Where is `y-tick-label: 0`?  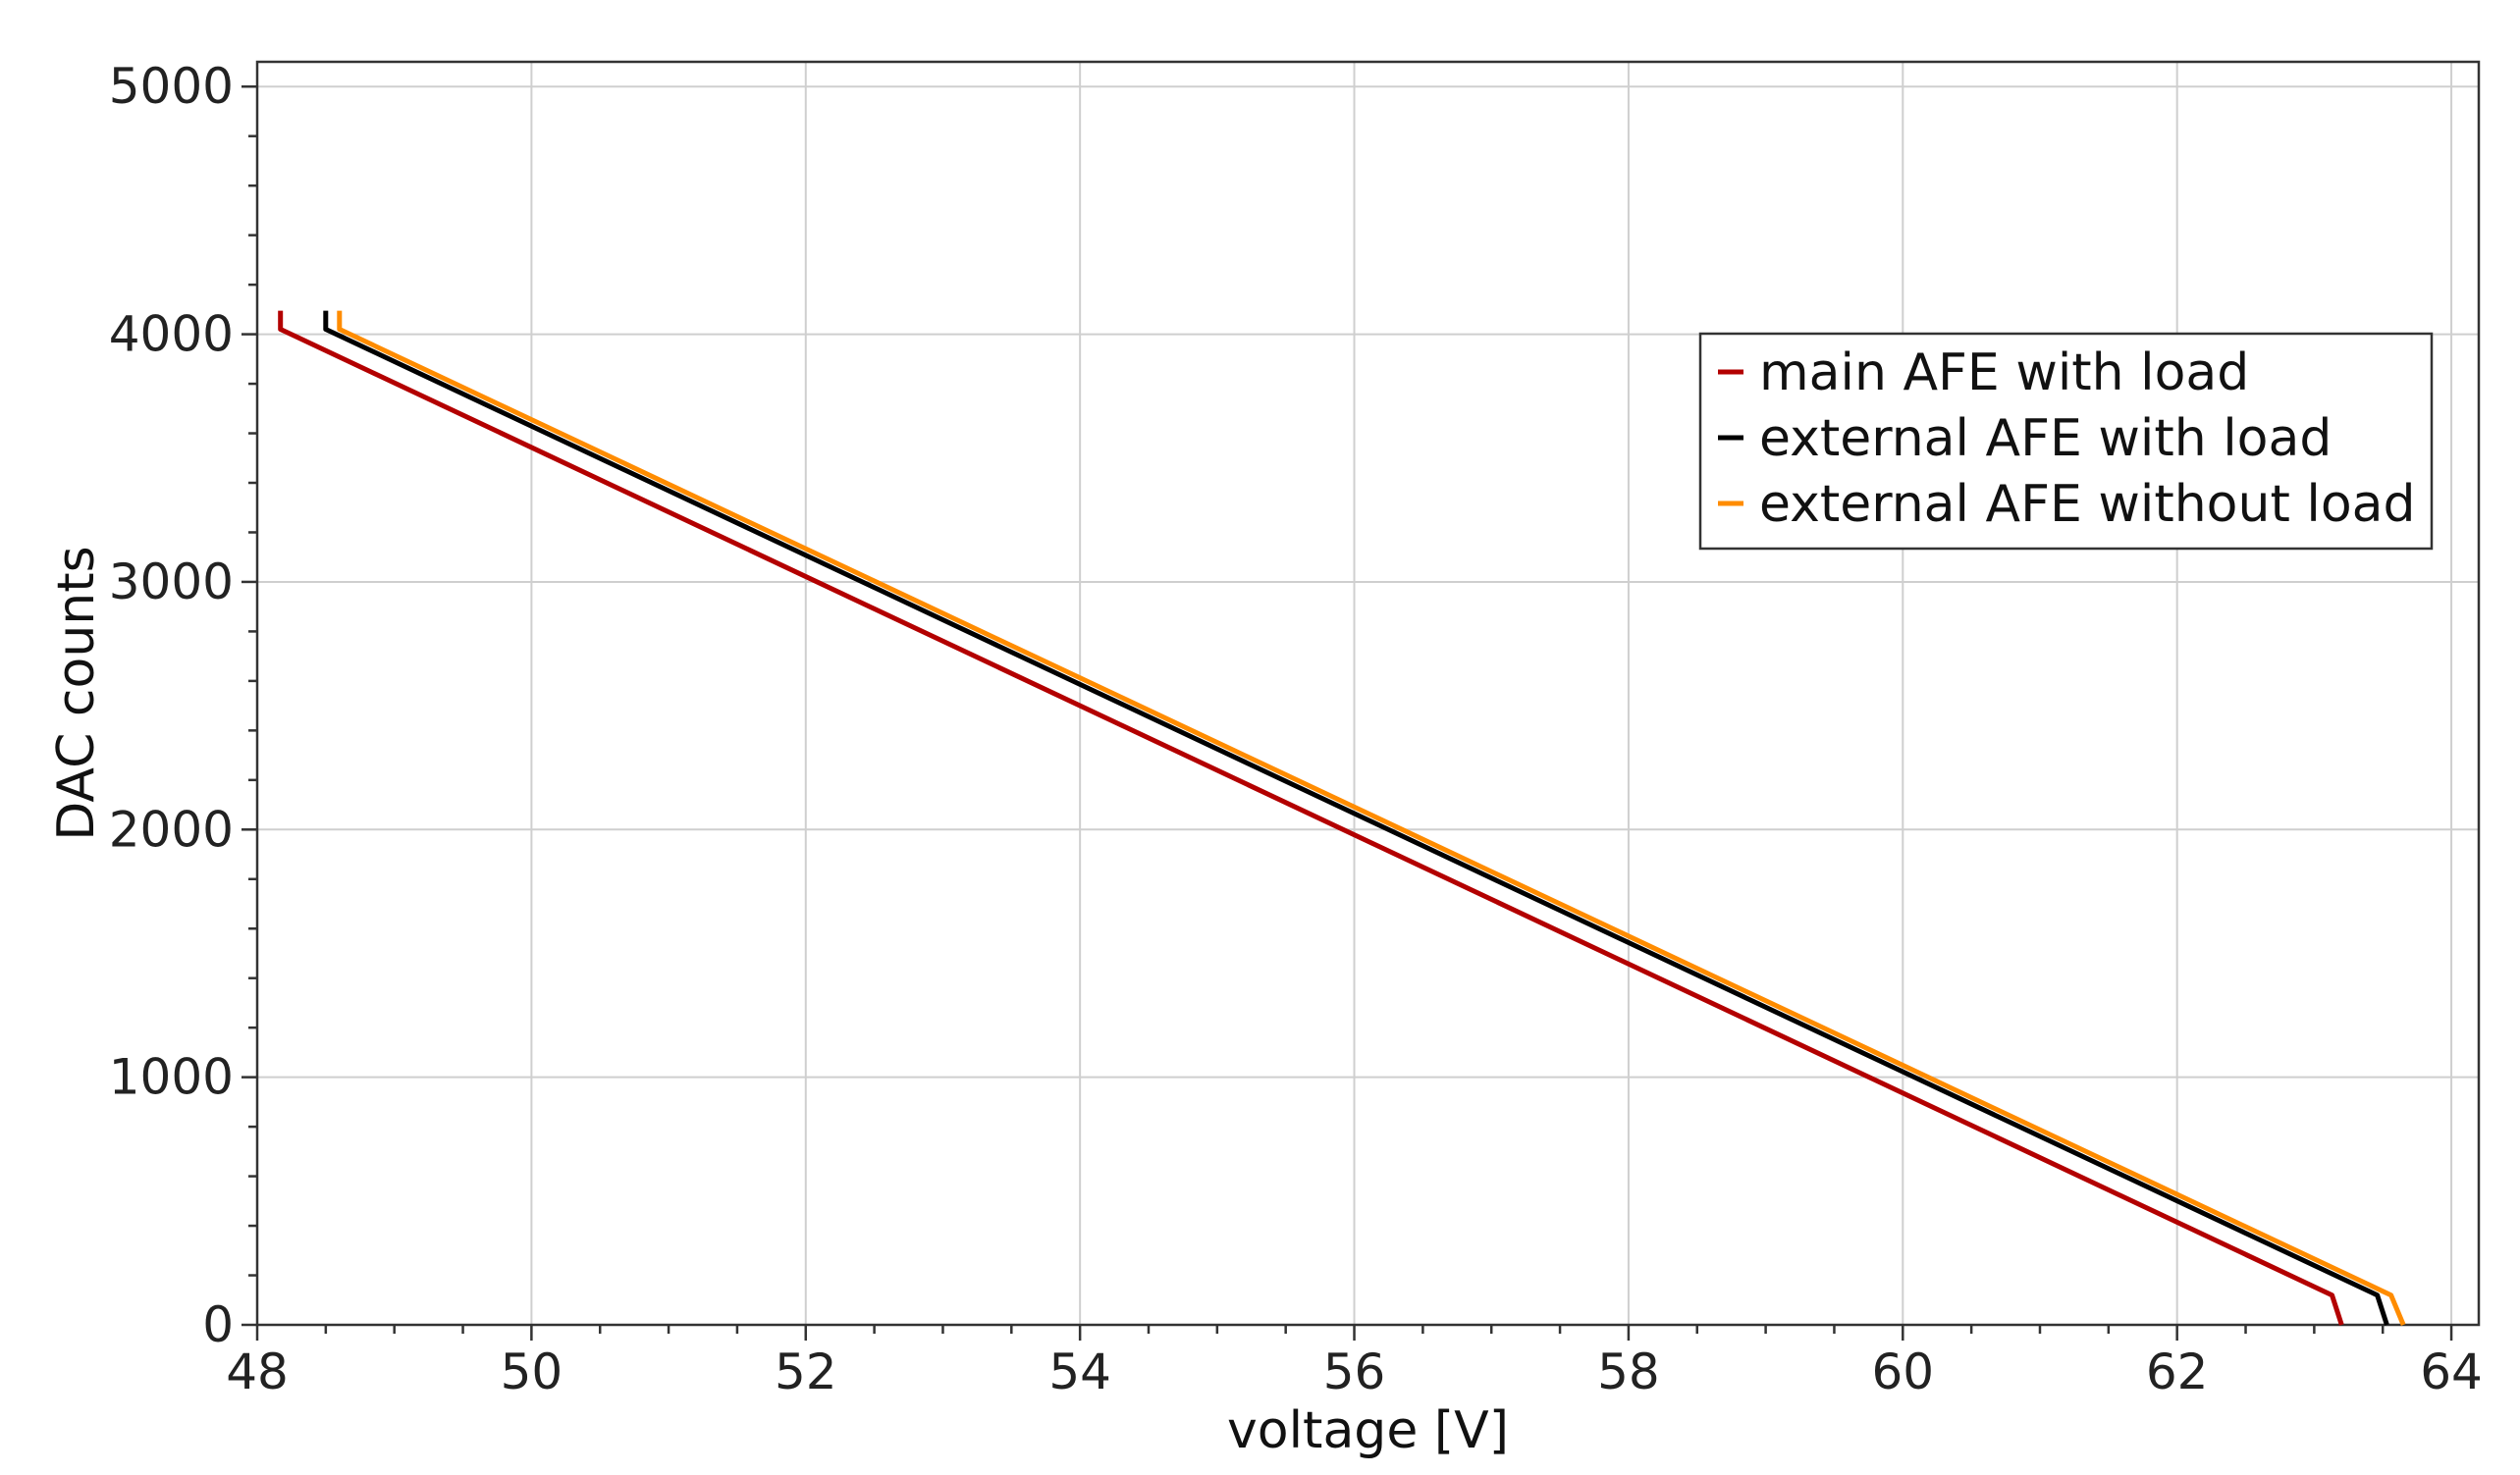 y-tick-label: 0 is located at coordinates (218, 1324).